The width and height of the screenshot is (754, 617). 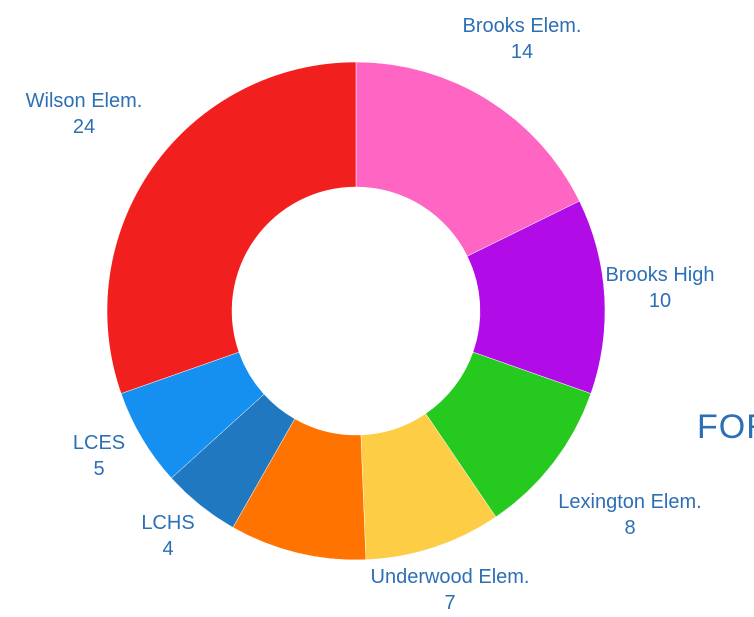 I want to click on label-brooks-elem: Brooks Elem., so click(x=522, y=26).